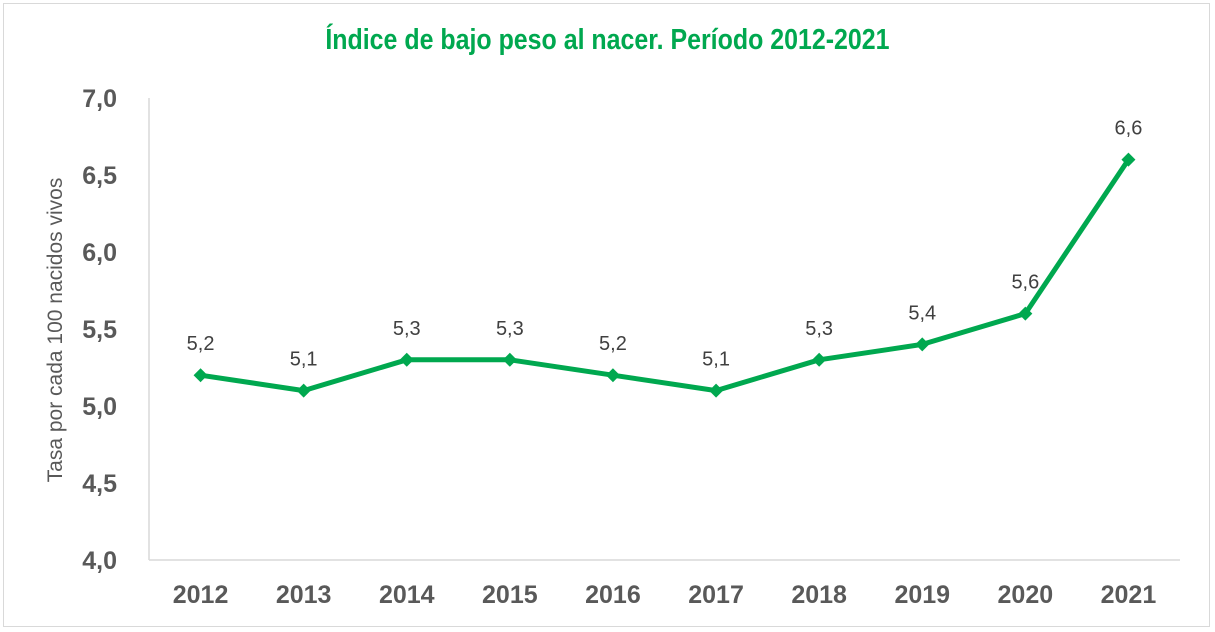 The height and width of the screenshot is (632, 1215). Describe the element at coordinates (99, 176) in the screenshot. I see `y-tick-label: 6,5` at that location.